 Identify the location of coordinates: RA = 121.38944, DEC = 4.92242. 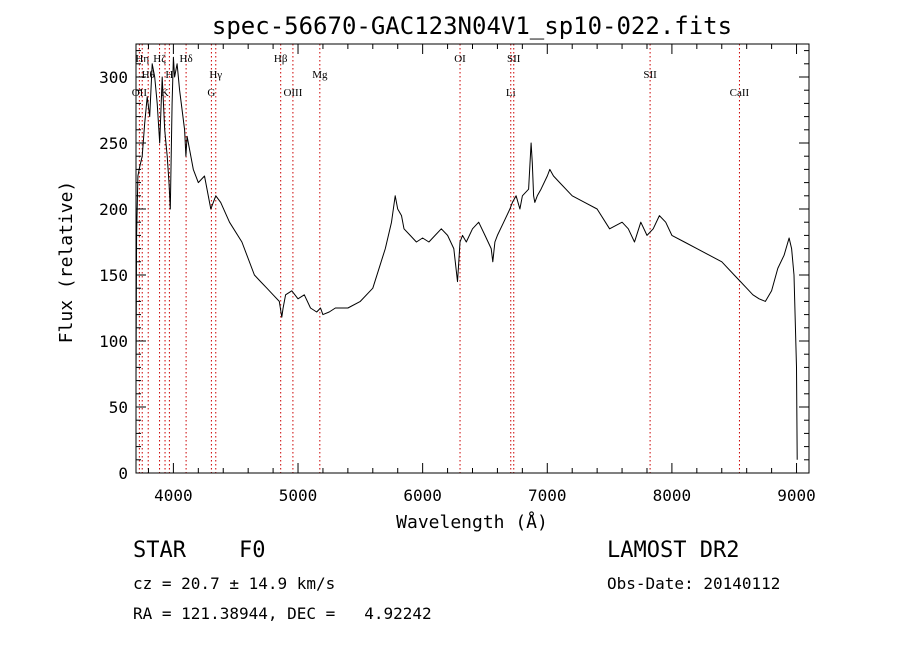
(282, 613).